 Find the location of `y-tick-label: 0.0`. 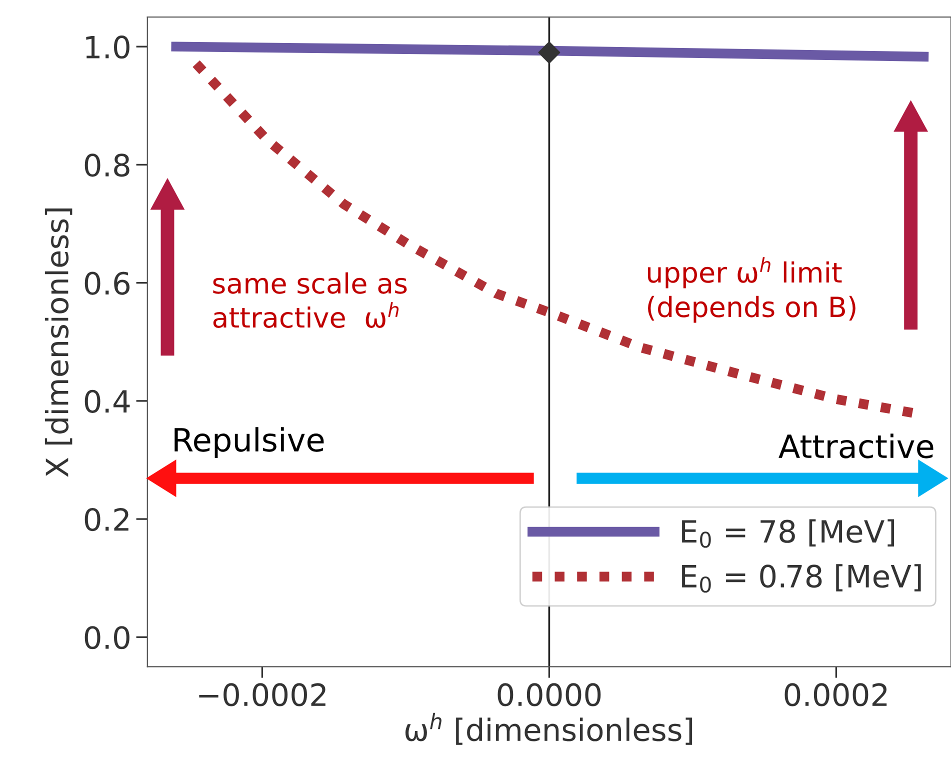

y-tick-label: 0.0 is located at coordinates (107, 638).